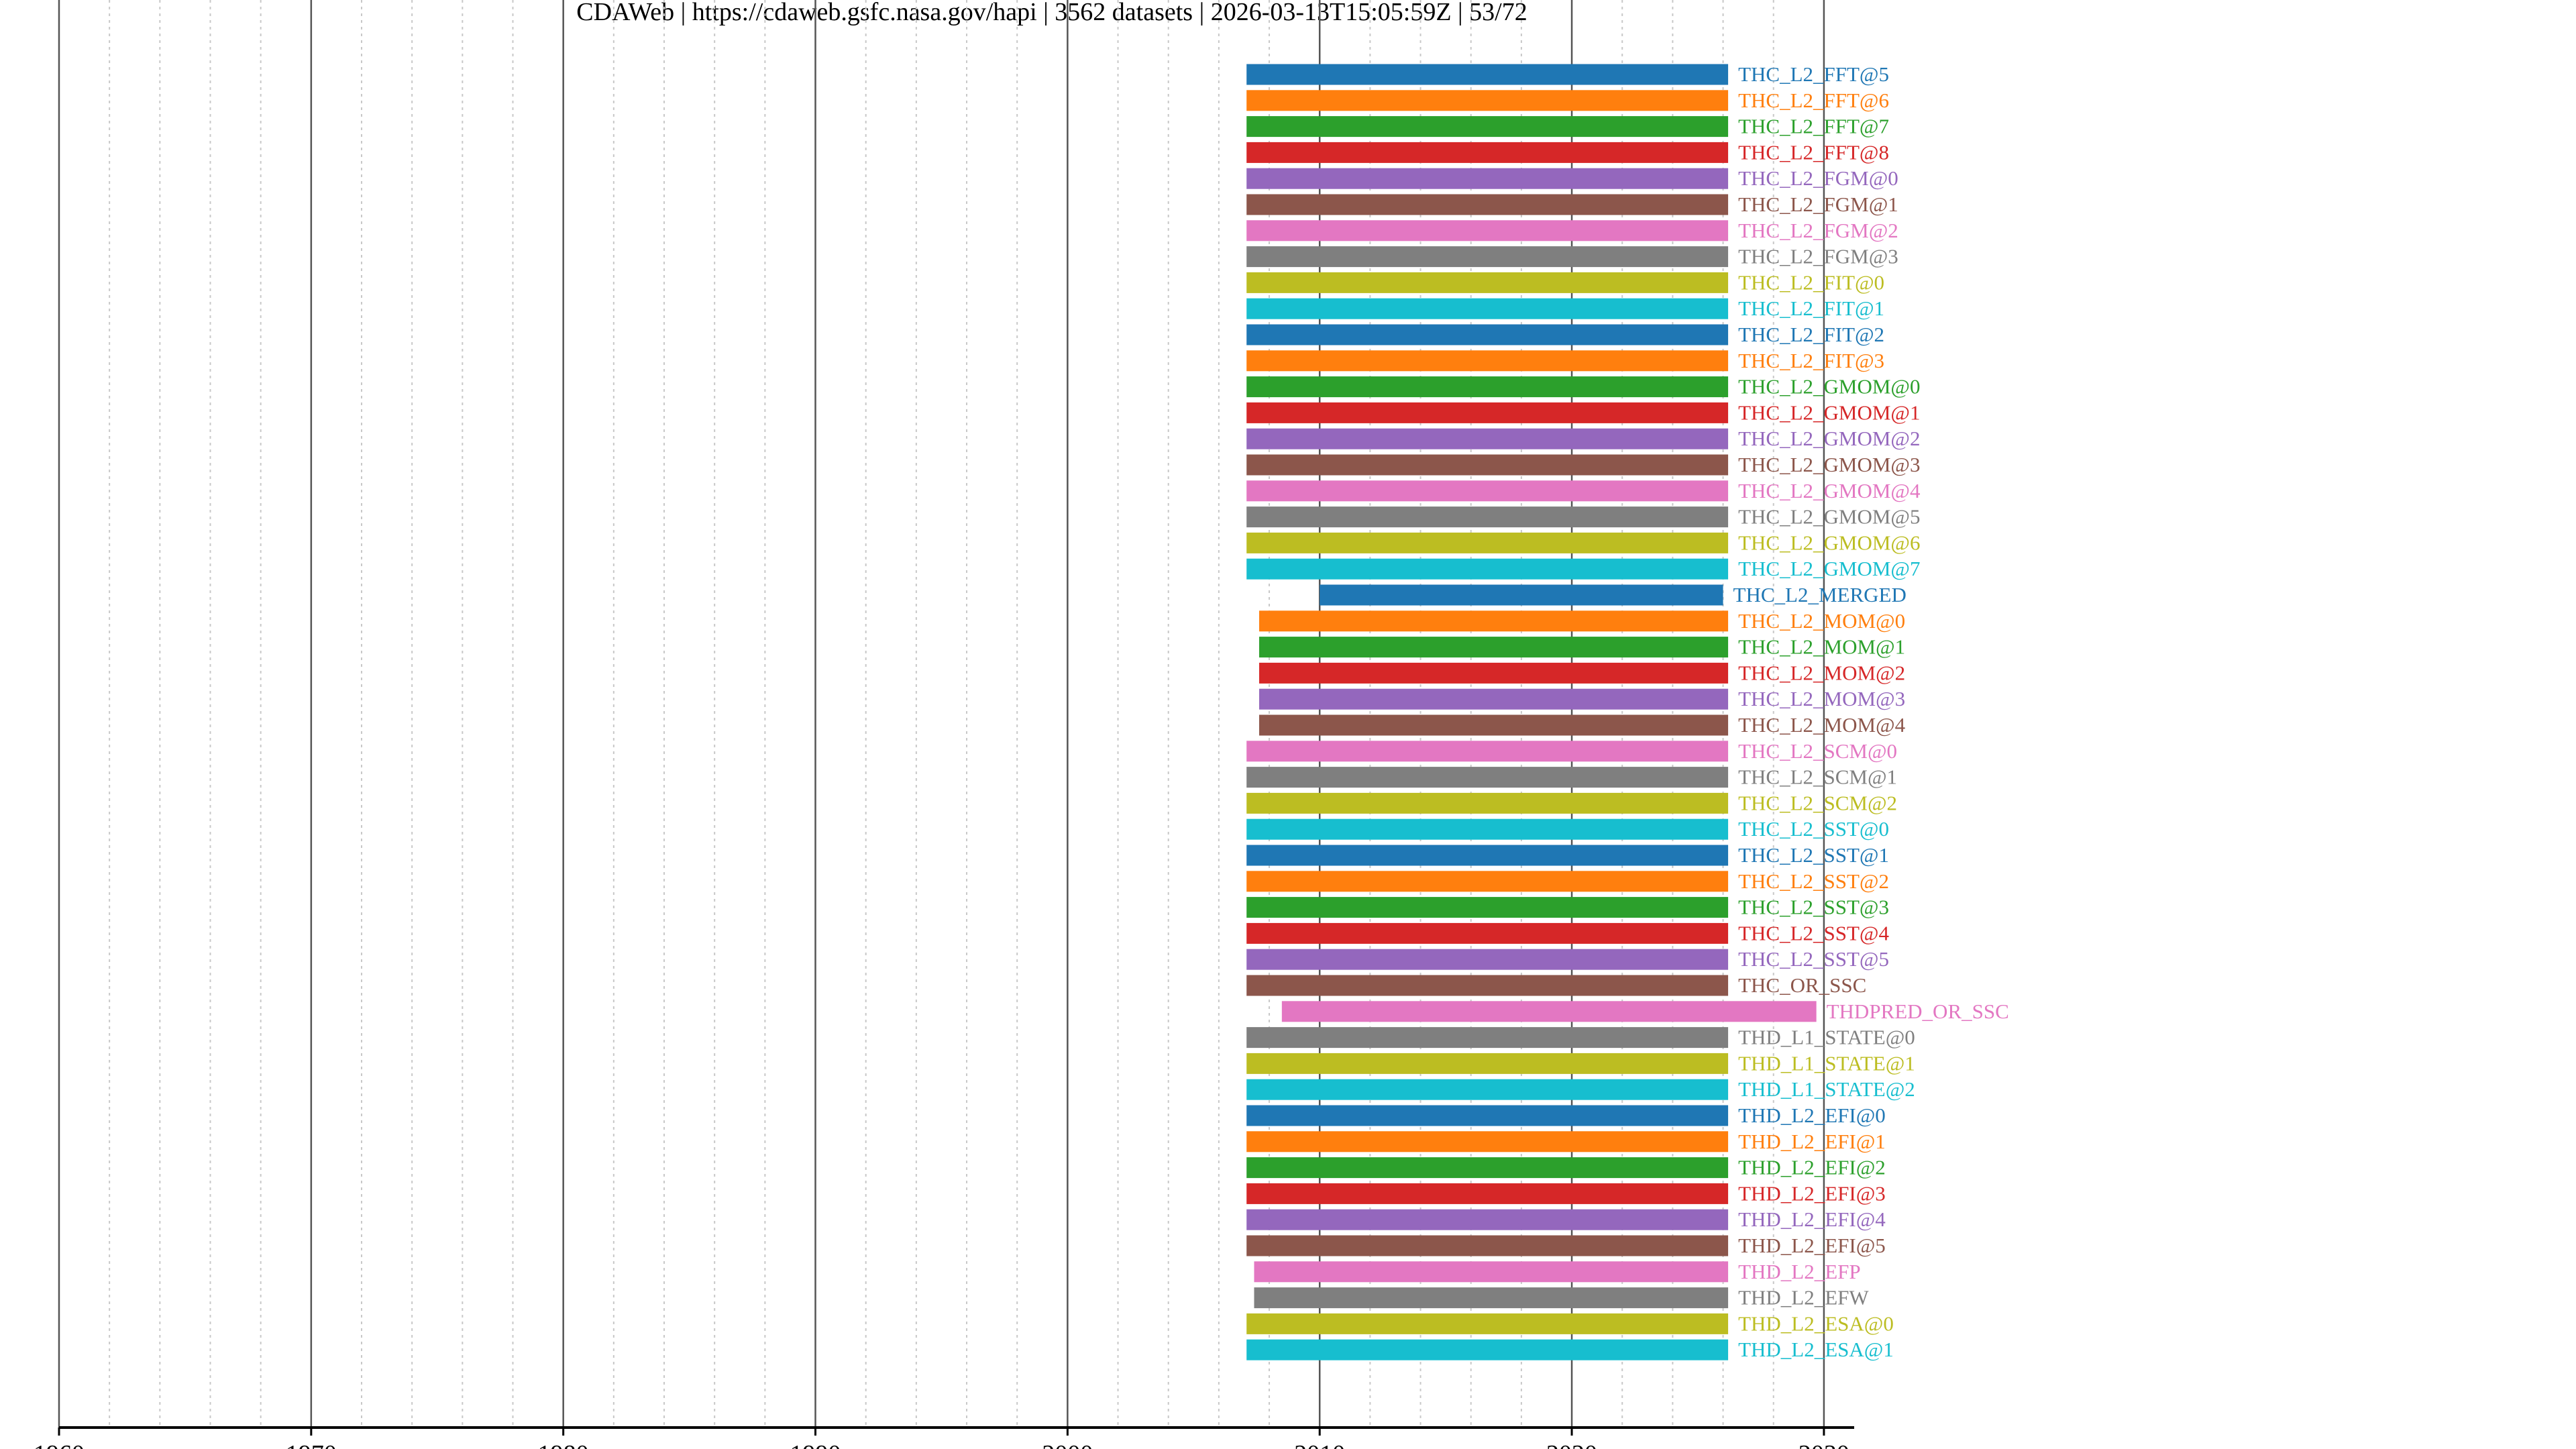 Image resolution: width=2576 pixels, height=1449 pixels. I want to click on bar-label: THC_L2_SST@4, so click(1813, 933).